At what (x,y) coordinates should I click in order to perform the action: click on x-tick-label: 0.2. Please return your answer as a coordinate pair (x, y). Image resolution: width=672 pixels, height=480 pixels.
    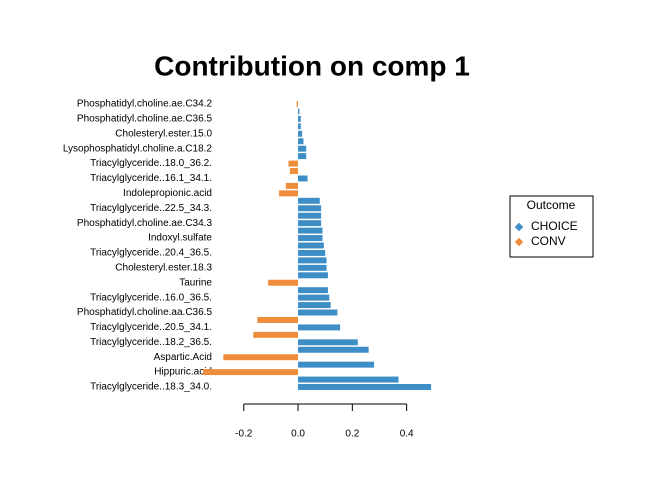
    Looking at the image, I should click on (352, 434).